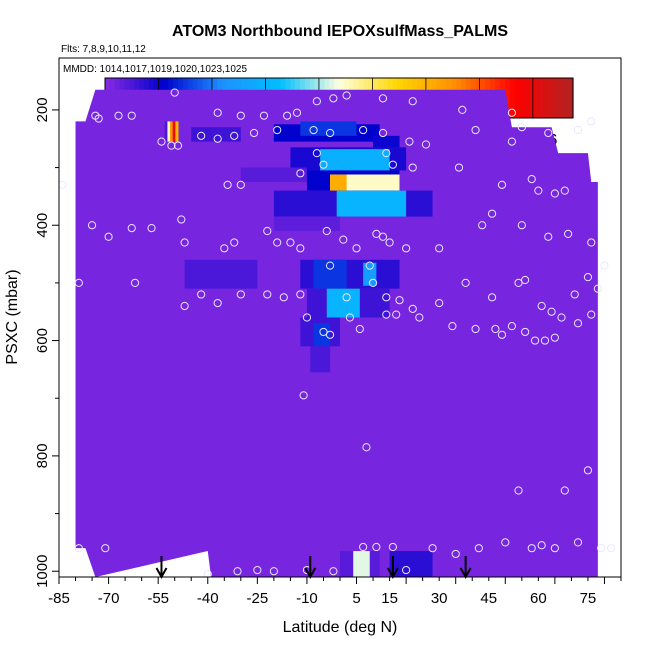  What do you see at coordinates (389, 598) in the screenshot?
I see `x-tick-label: 15` at bounding box center [389, 598].